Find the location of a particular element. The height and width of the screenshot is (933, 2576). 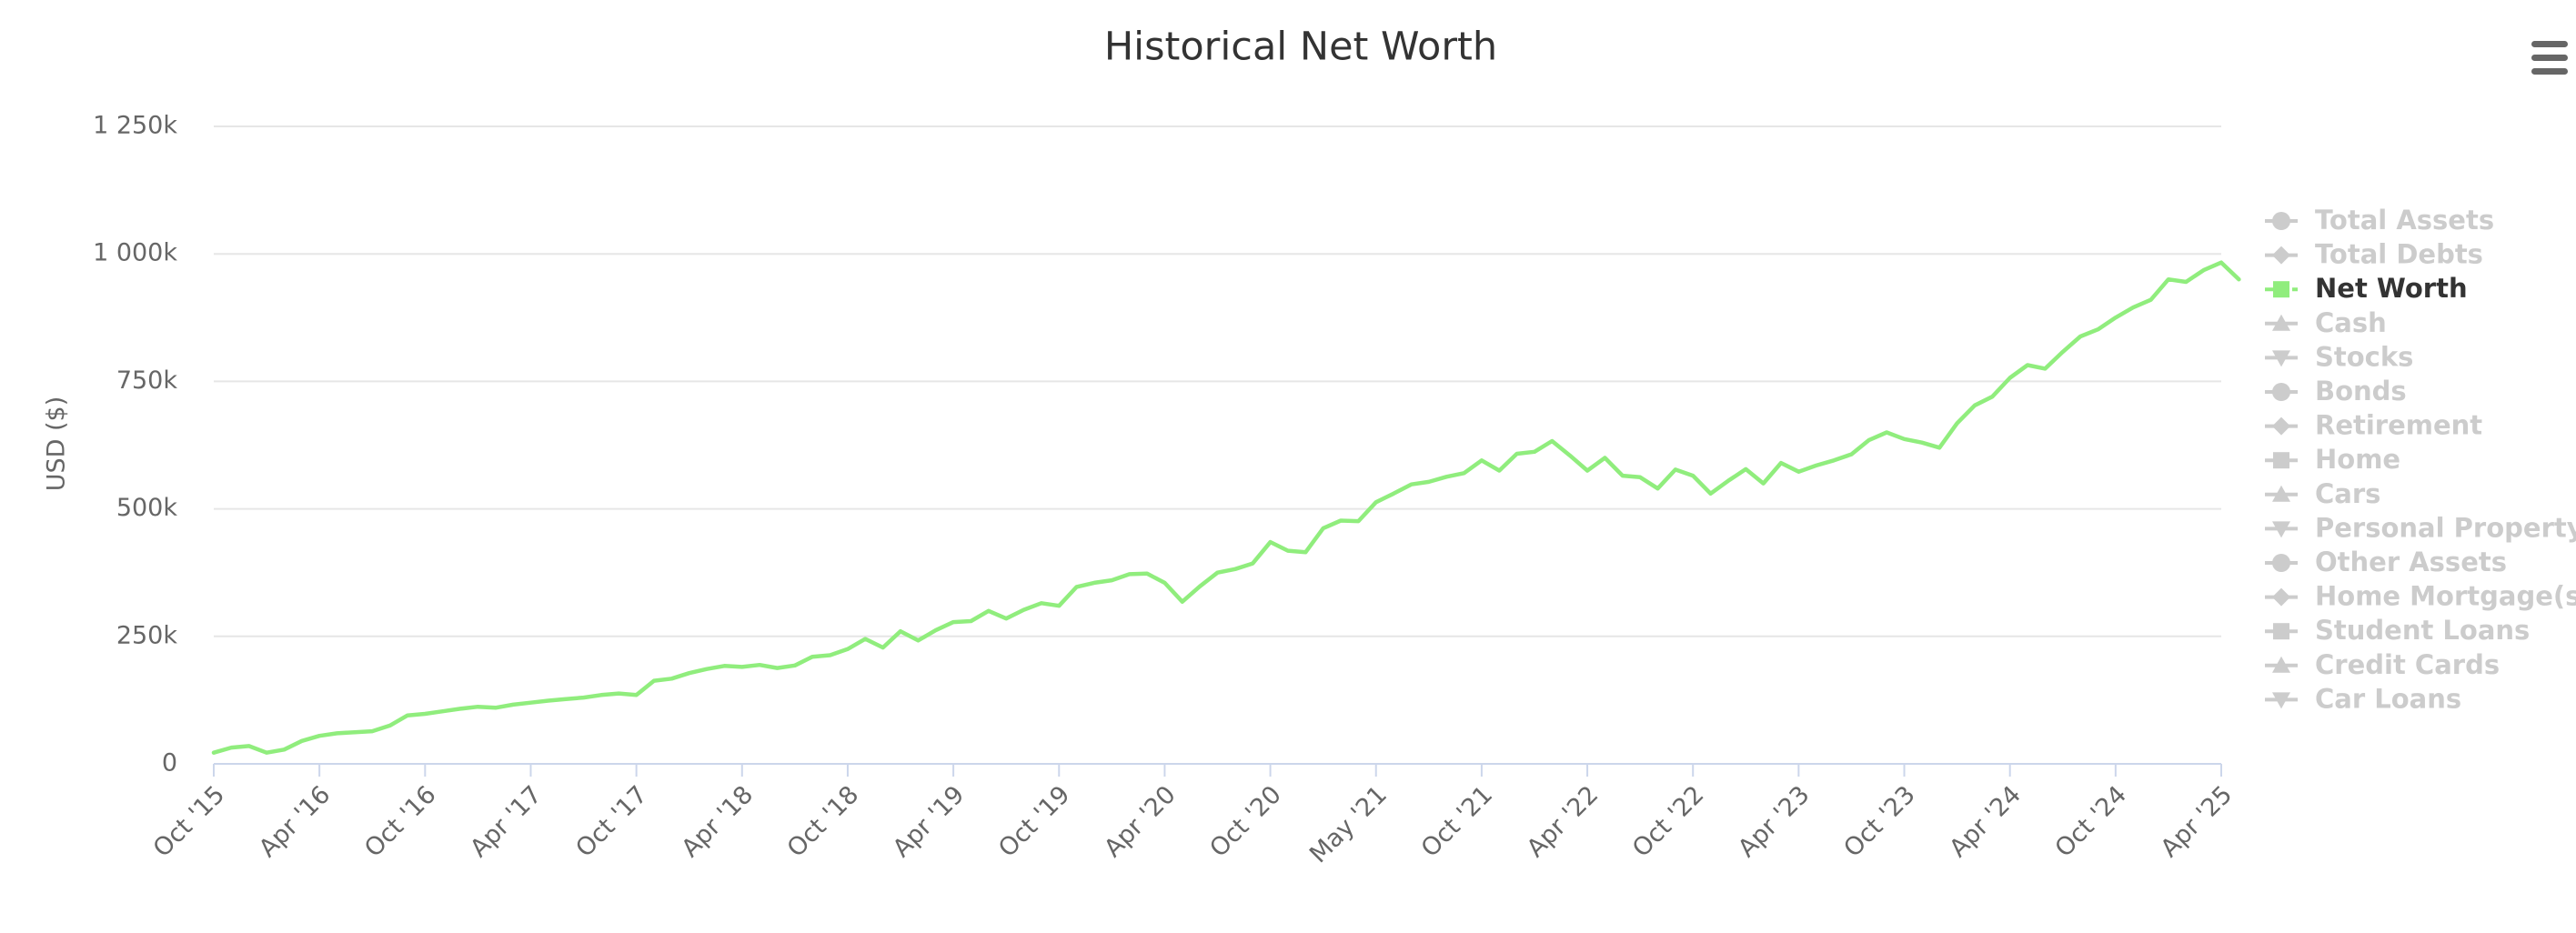

legend-item: Home Mortgage(s) is located at coordinates (2420, 596).